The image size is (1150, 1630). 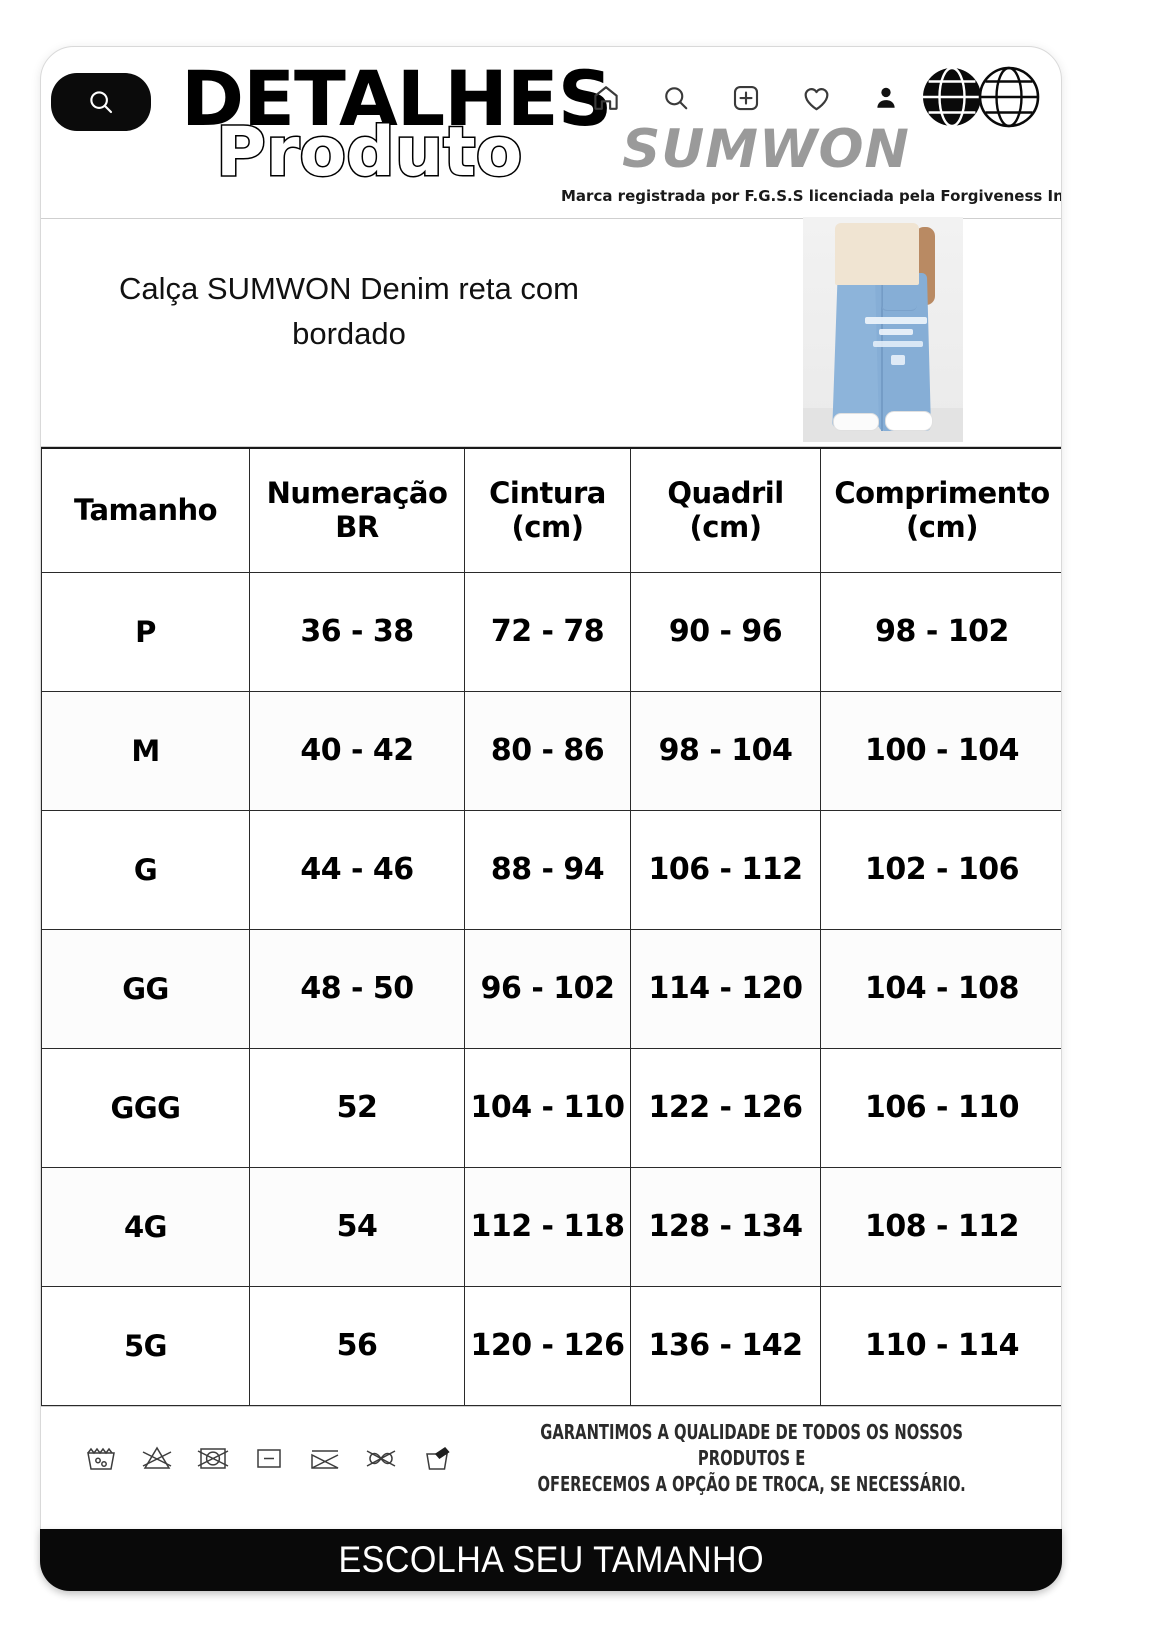 What do you see at coordinates (942, 493) in the screenshot?
I see `header-line-1: Comprimento` at bounding box center [942, 493].